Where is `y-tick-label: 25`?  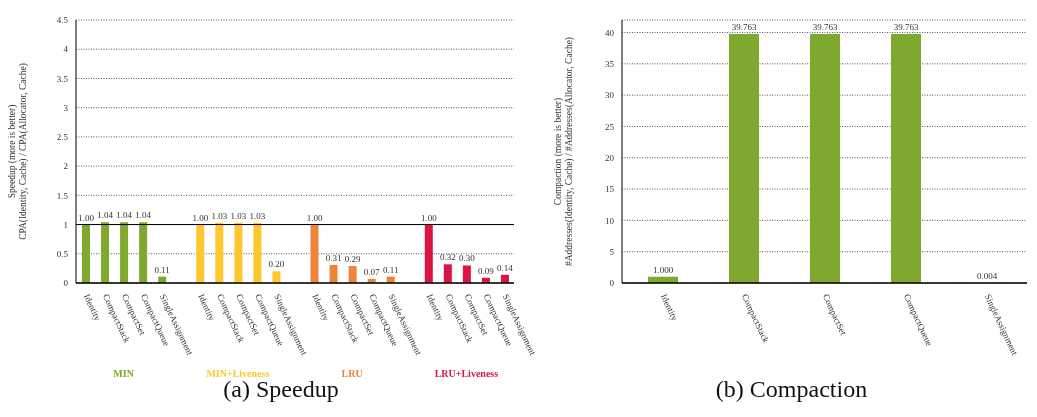 y-tick-label: 25 is located at coordinates (610, 126).